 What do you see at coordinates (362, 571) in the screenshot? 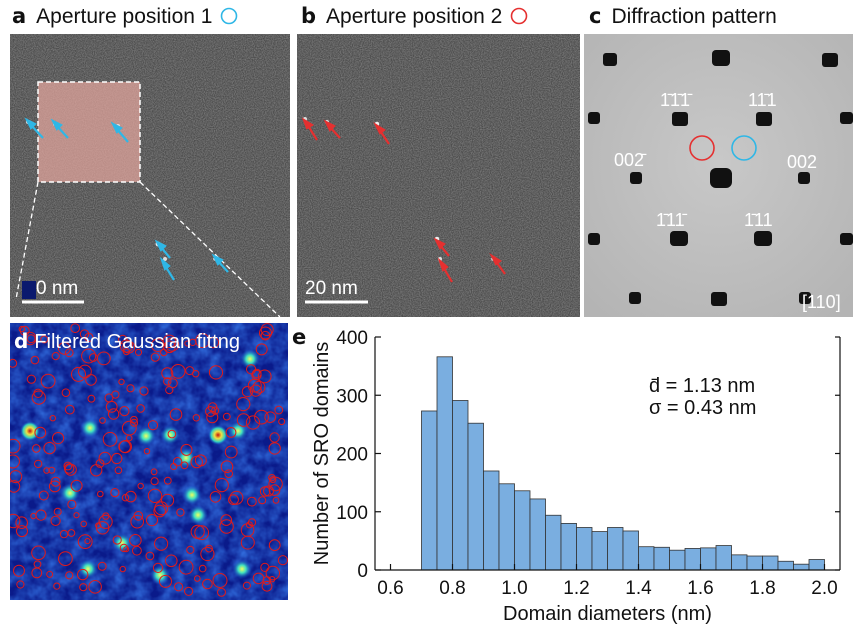
I see `y-tick-label: 0` at bounding box center [362, 571].